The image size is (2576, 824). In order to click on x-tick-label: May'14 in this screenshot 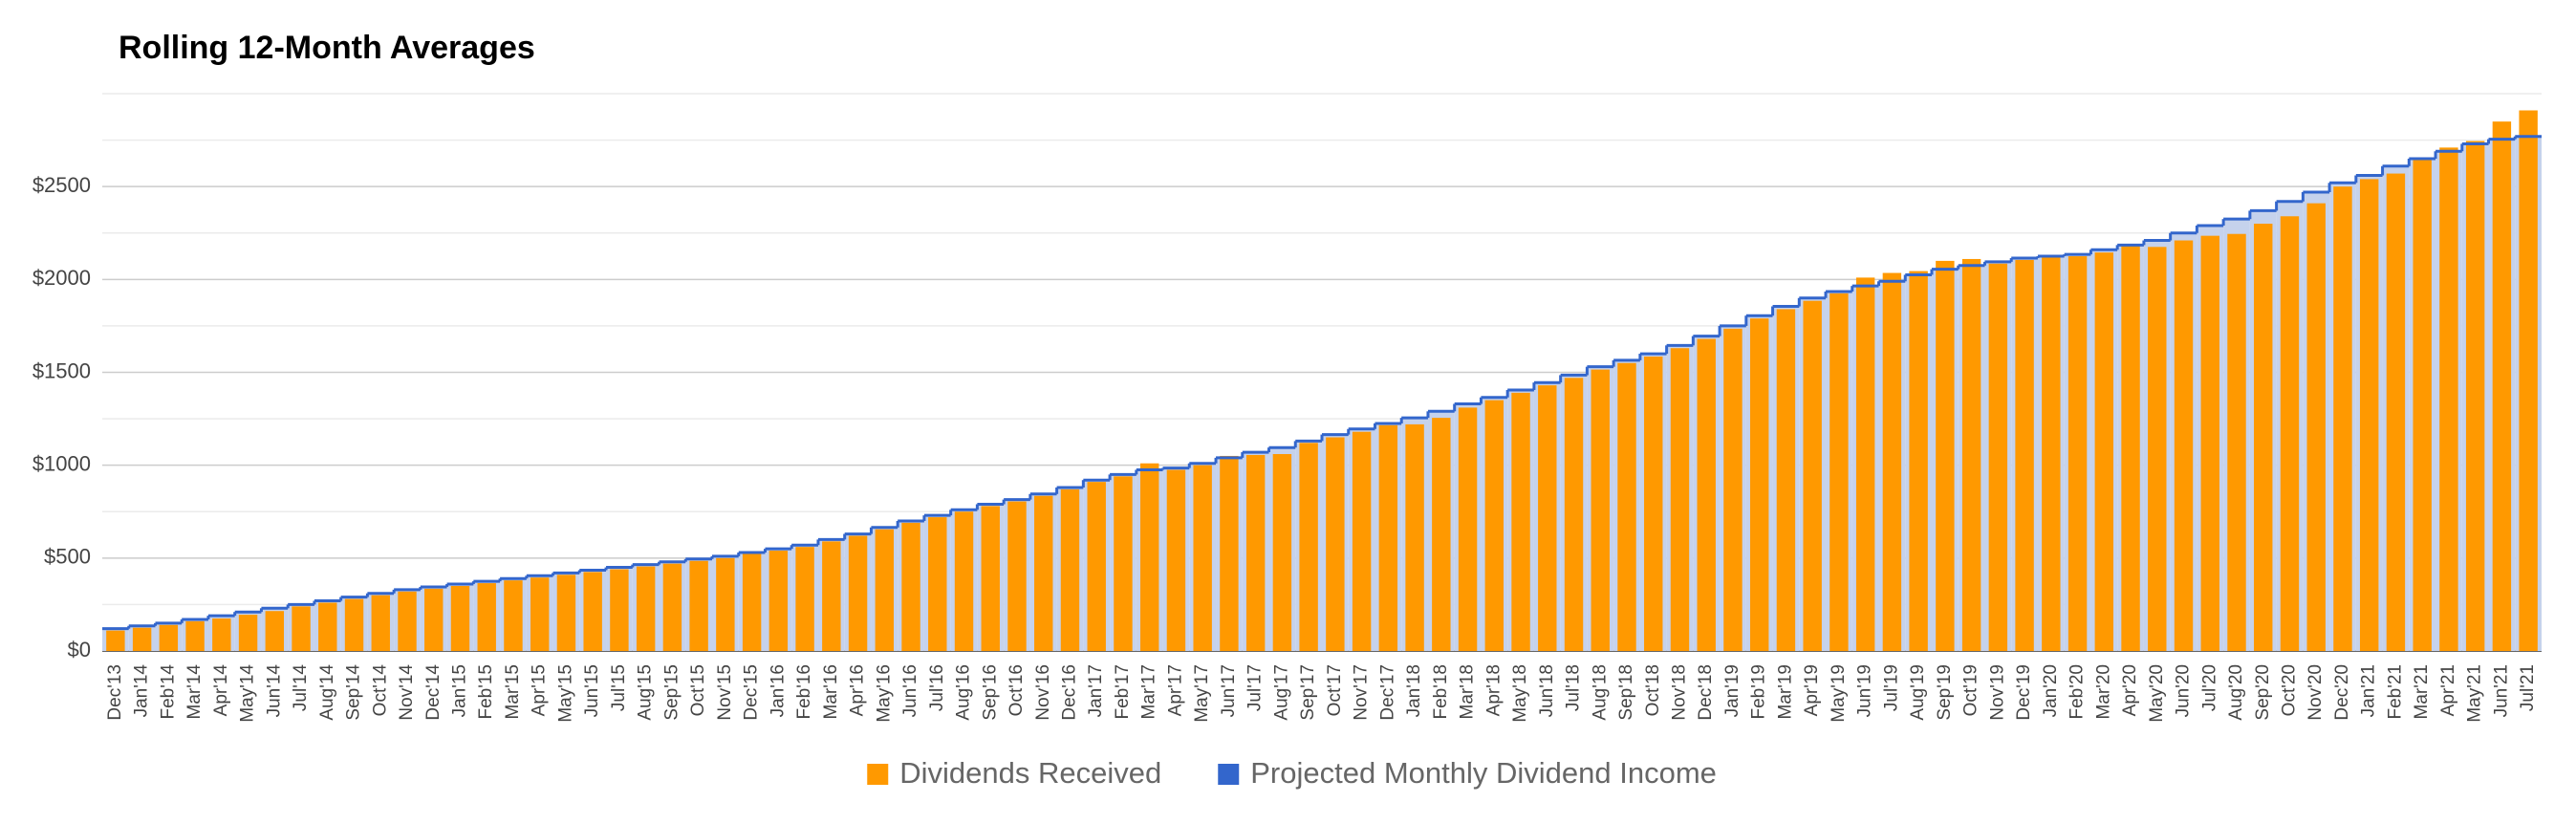, I will do `click(248, 694)`.